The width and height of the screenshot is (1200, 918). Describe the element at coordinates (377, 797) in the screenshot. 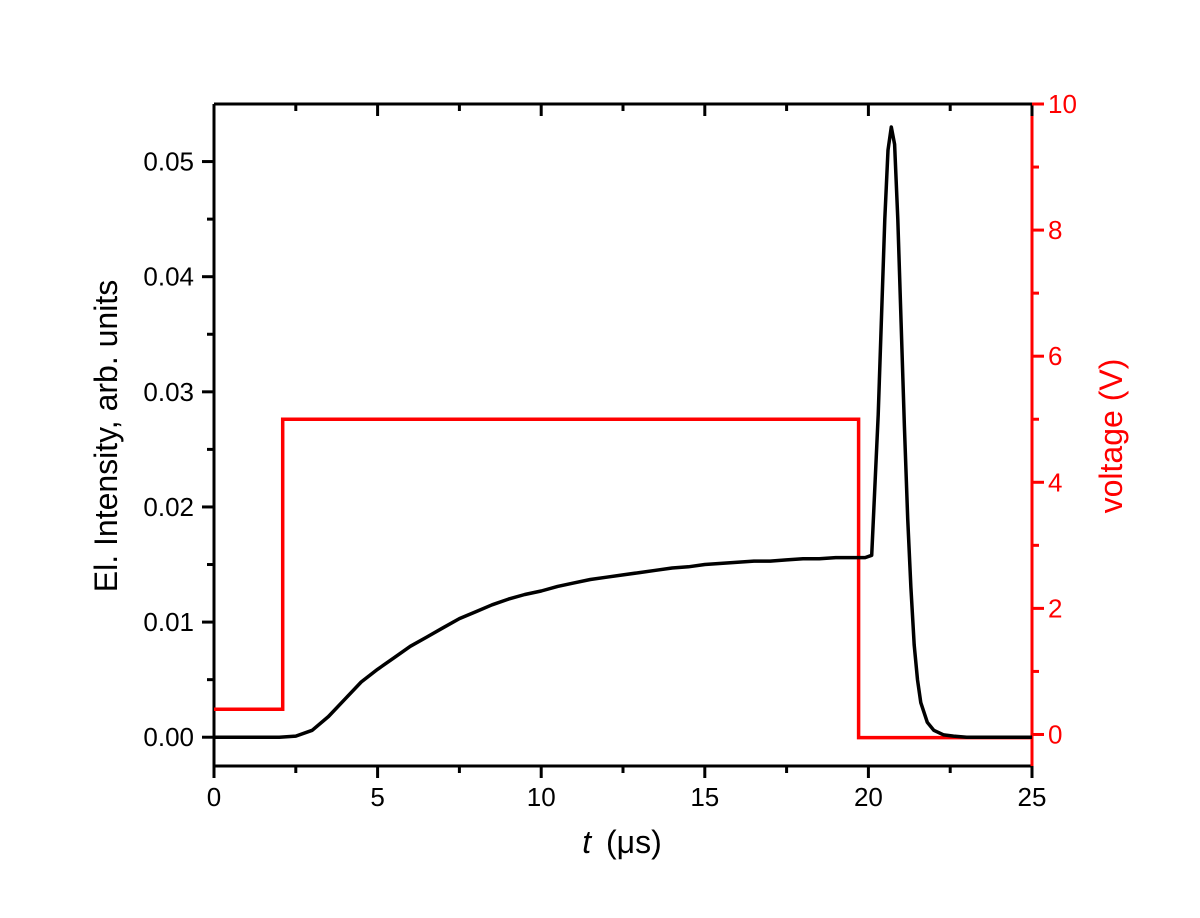

I see `x-tick-label: 5` at that location.